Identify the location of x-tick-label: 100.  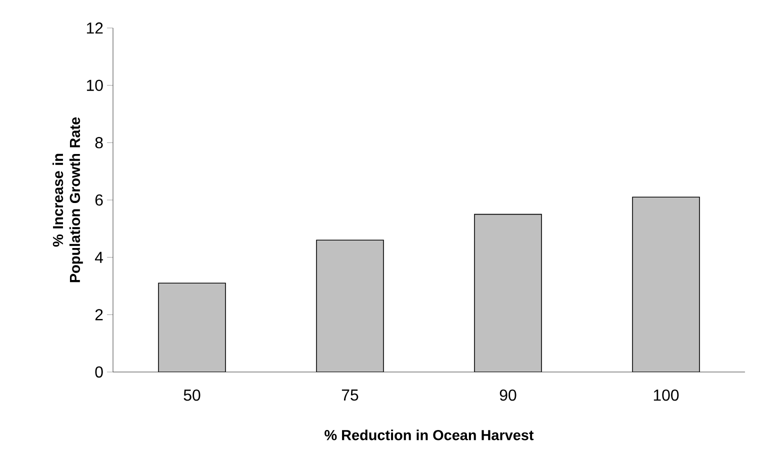
(666, 395).